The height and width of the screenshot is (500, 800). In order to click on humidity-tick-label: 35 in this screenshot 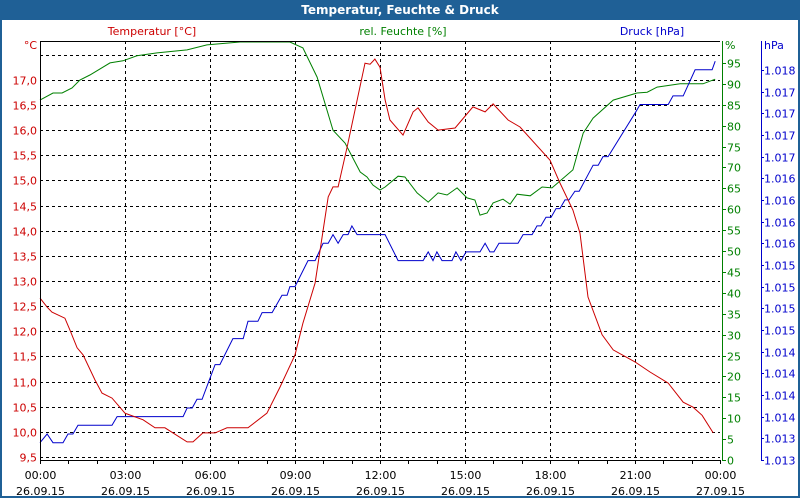, I will do `click(734, 315)`.